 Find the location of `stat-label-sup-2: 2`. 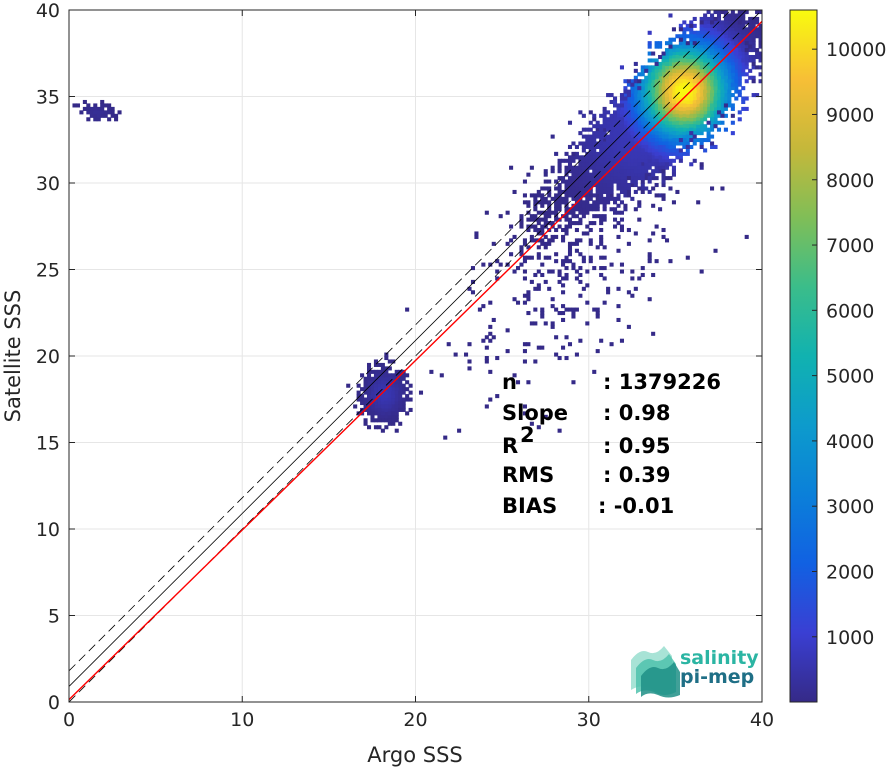

stat-label-sup-2: 2 is located at coordinates (527, 435).